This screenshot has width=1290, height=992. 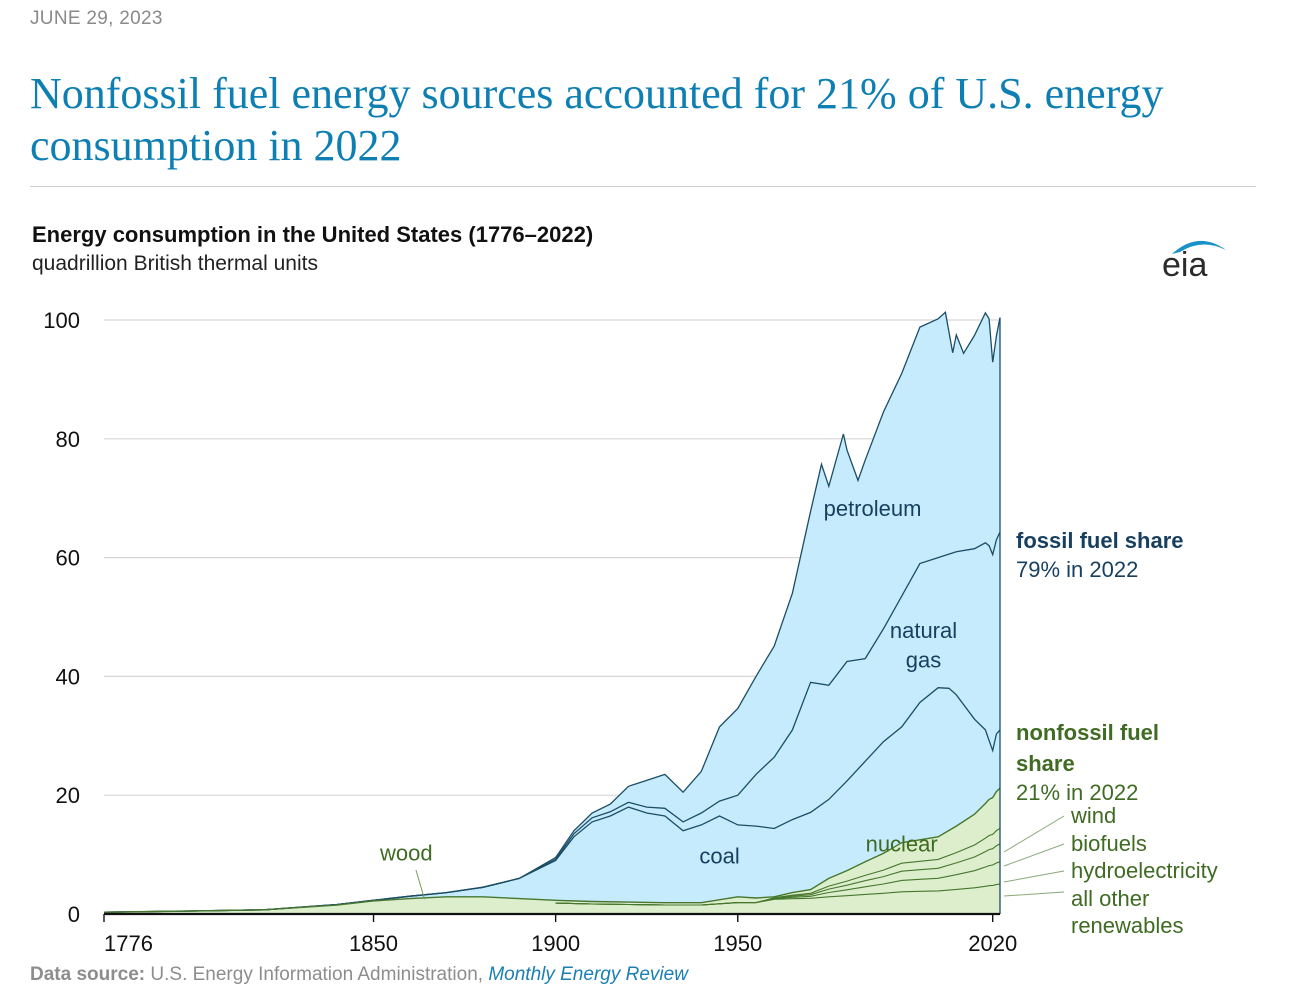 What do you see at coordinates (61, 617) in the screenshot?
I see `y-axis: 0 20 40 60 80 100` at bounding box center [61, 617].